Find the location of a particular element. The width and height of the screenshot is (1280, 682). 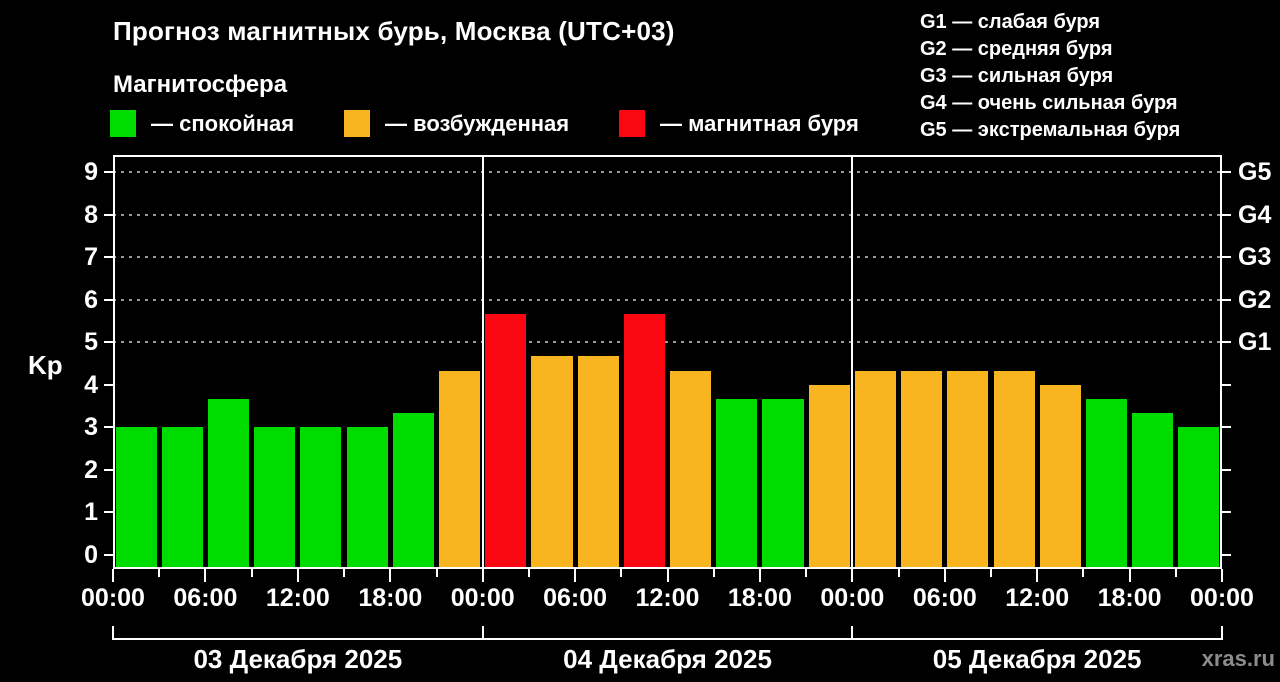

legend-item-quiet: — спокойная is located at coordinates (202, 123).